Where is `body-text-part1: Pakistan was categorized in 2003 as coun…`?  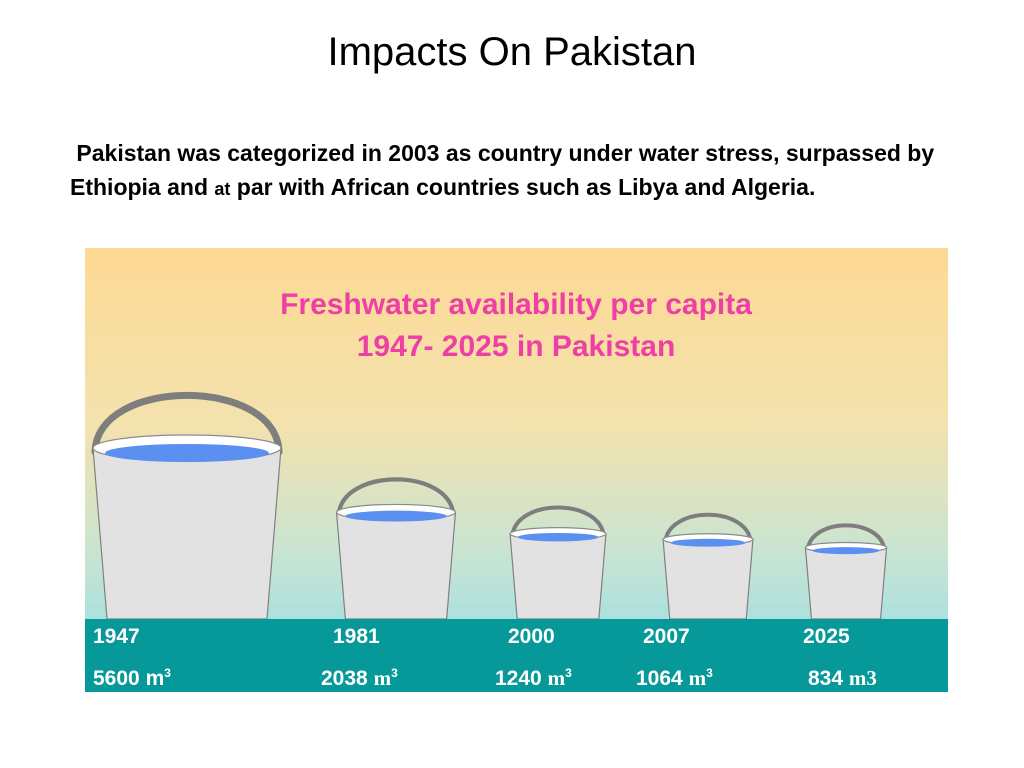 body-text-part1: Pakistan was categorized in 2003 as coun… is located at coordinates (502, 170).